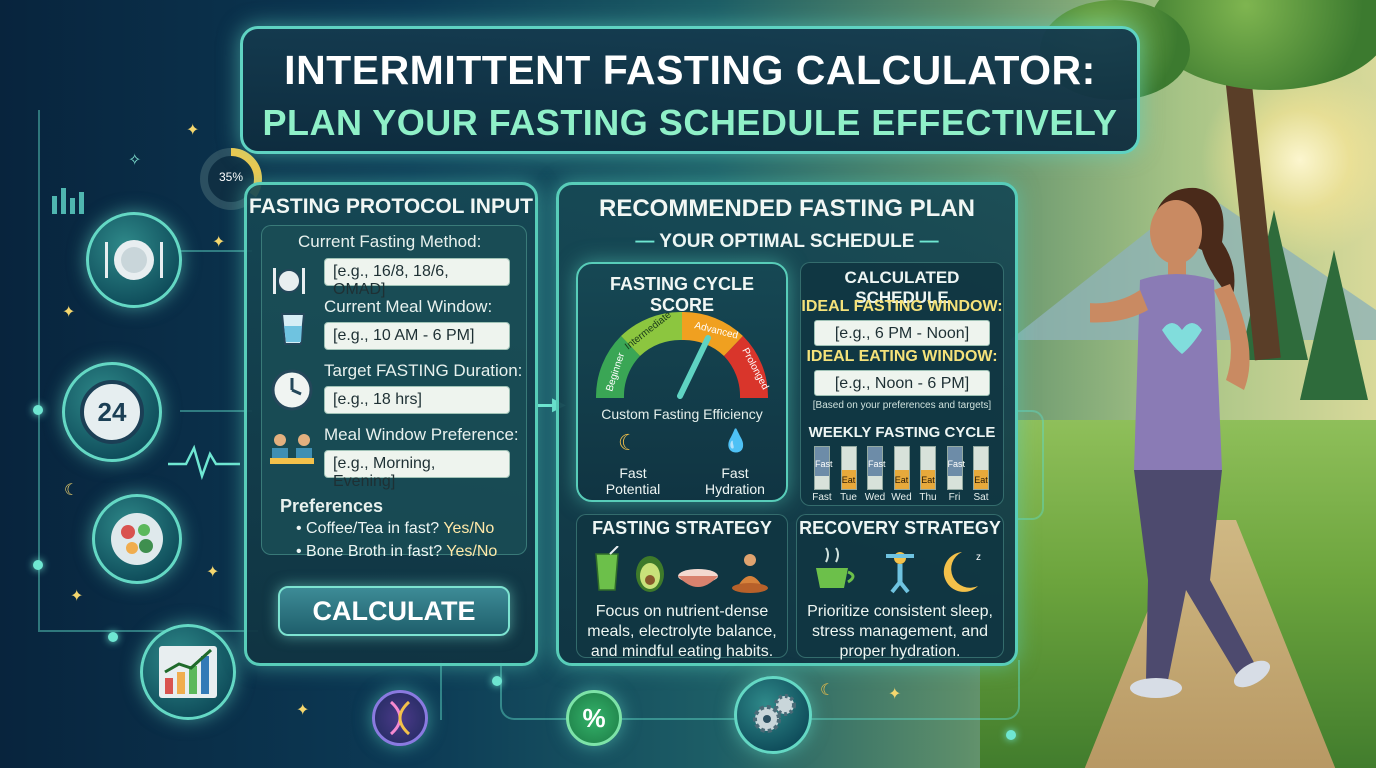 This screenshot has width=1376, height=768. What do you see at coordinates (681, 569) in the screenshot?
I see `fasting-strategy-icons` at bounding box center [681, 569].